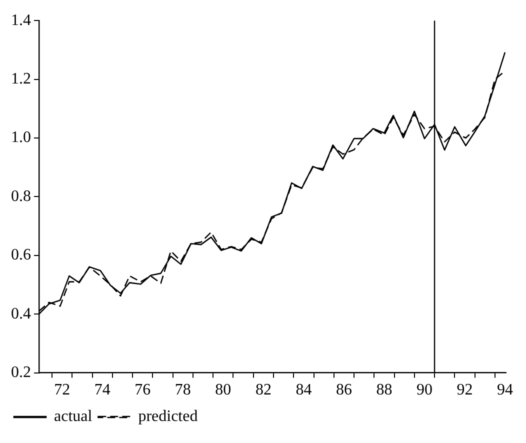 Image resolution: width=526 pixels, height=443 pixels. What do you see at coordinates (304, 390) in the screenshot?
I see `x-tick-label: 84` at bounding box center [304, 390].